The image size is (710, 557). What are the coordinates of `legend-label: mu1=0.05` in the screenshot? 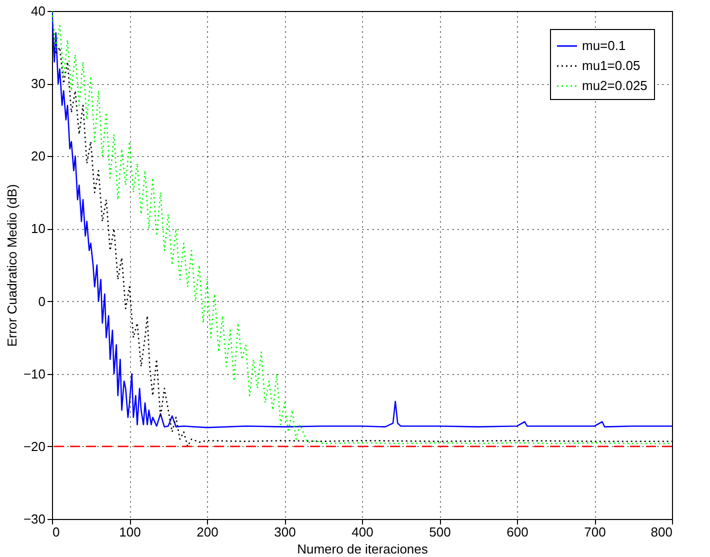 It's located at (611, 65).